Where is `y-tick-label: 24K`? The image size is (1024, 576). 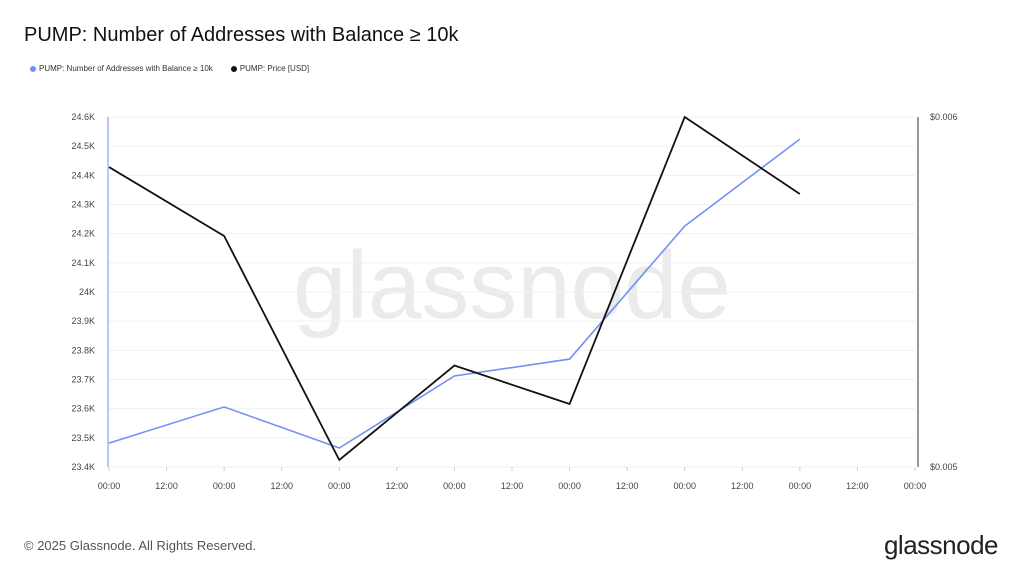
y-tick-label: 24K is located at coordinates (87, 292).